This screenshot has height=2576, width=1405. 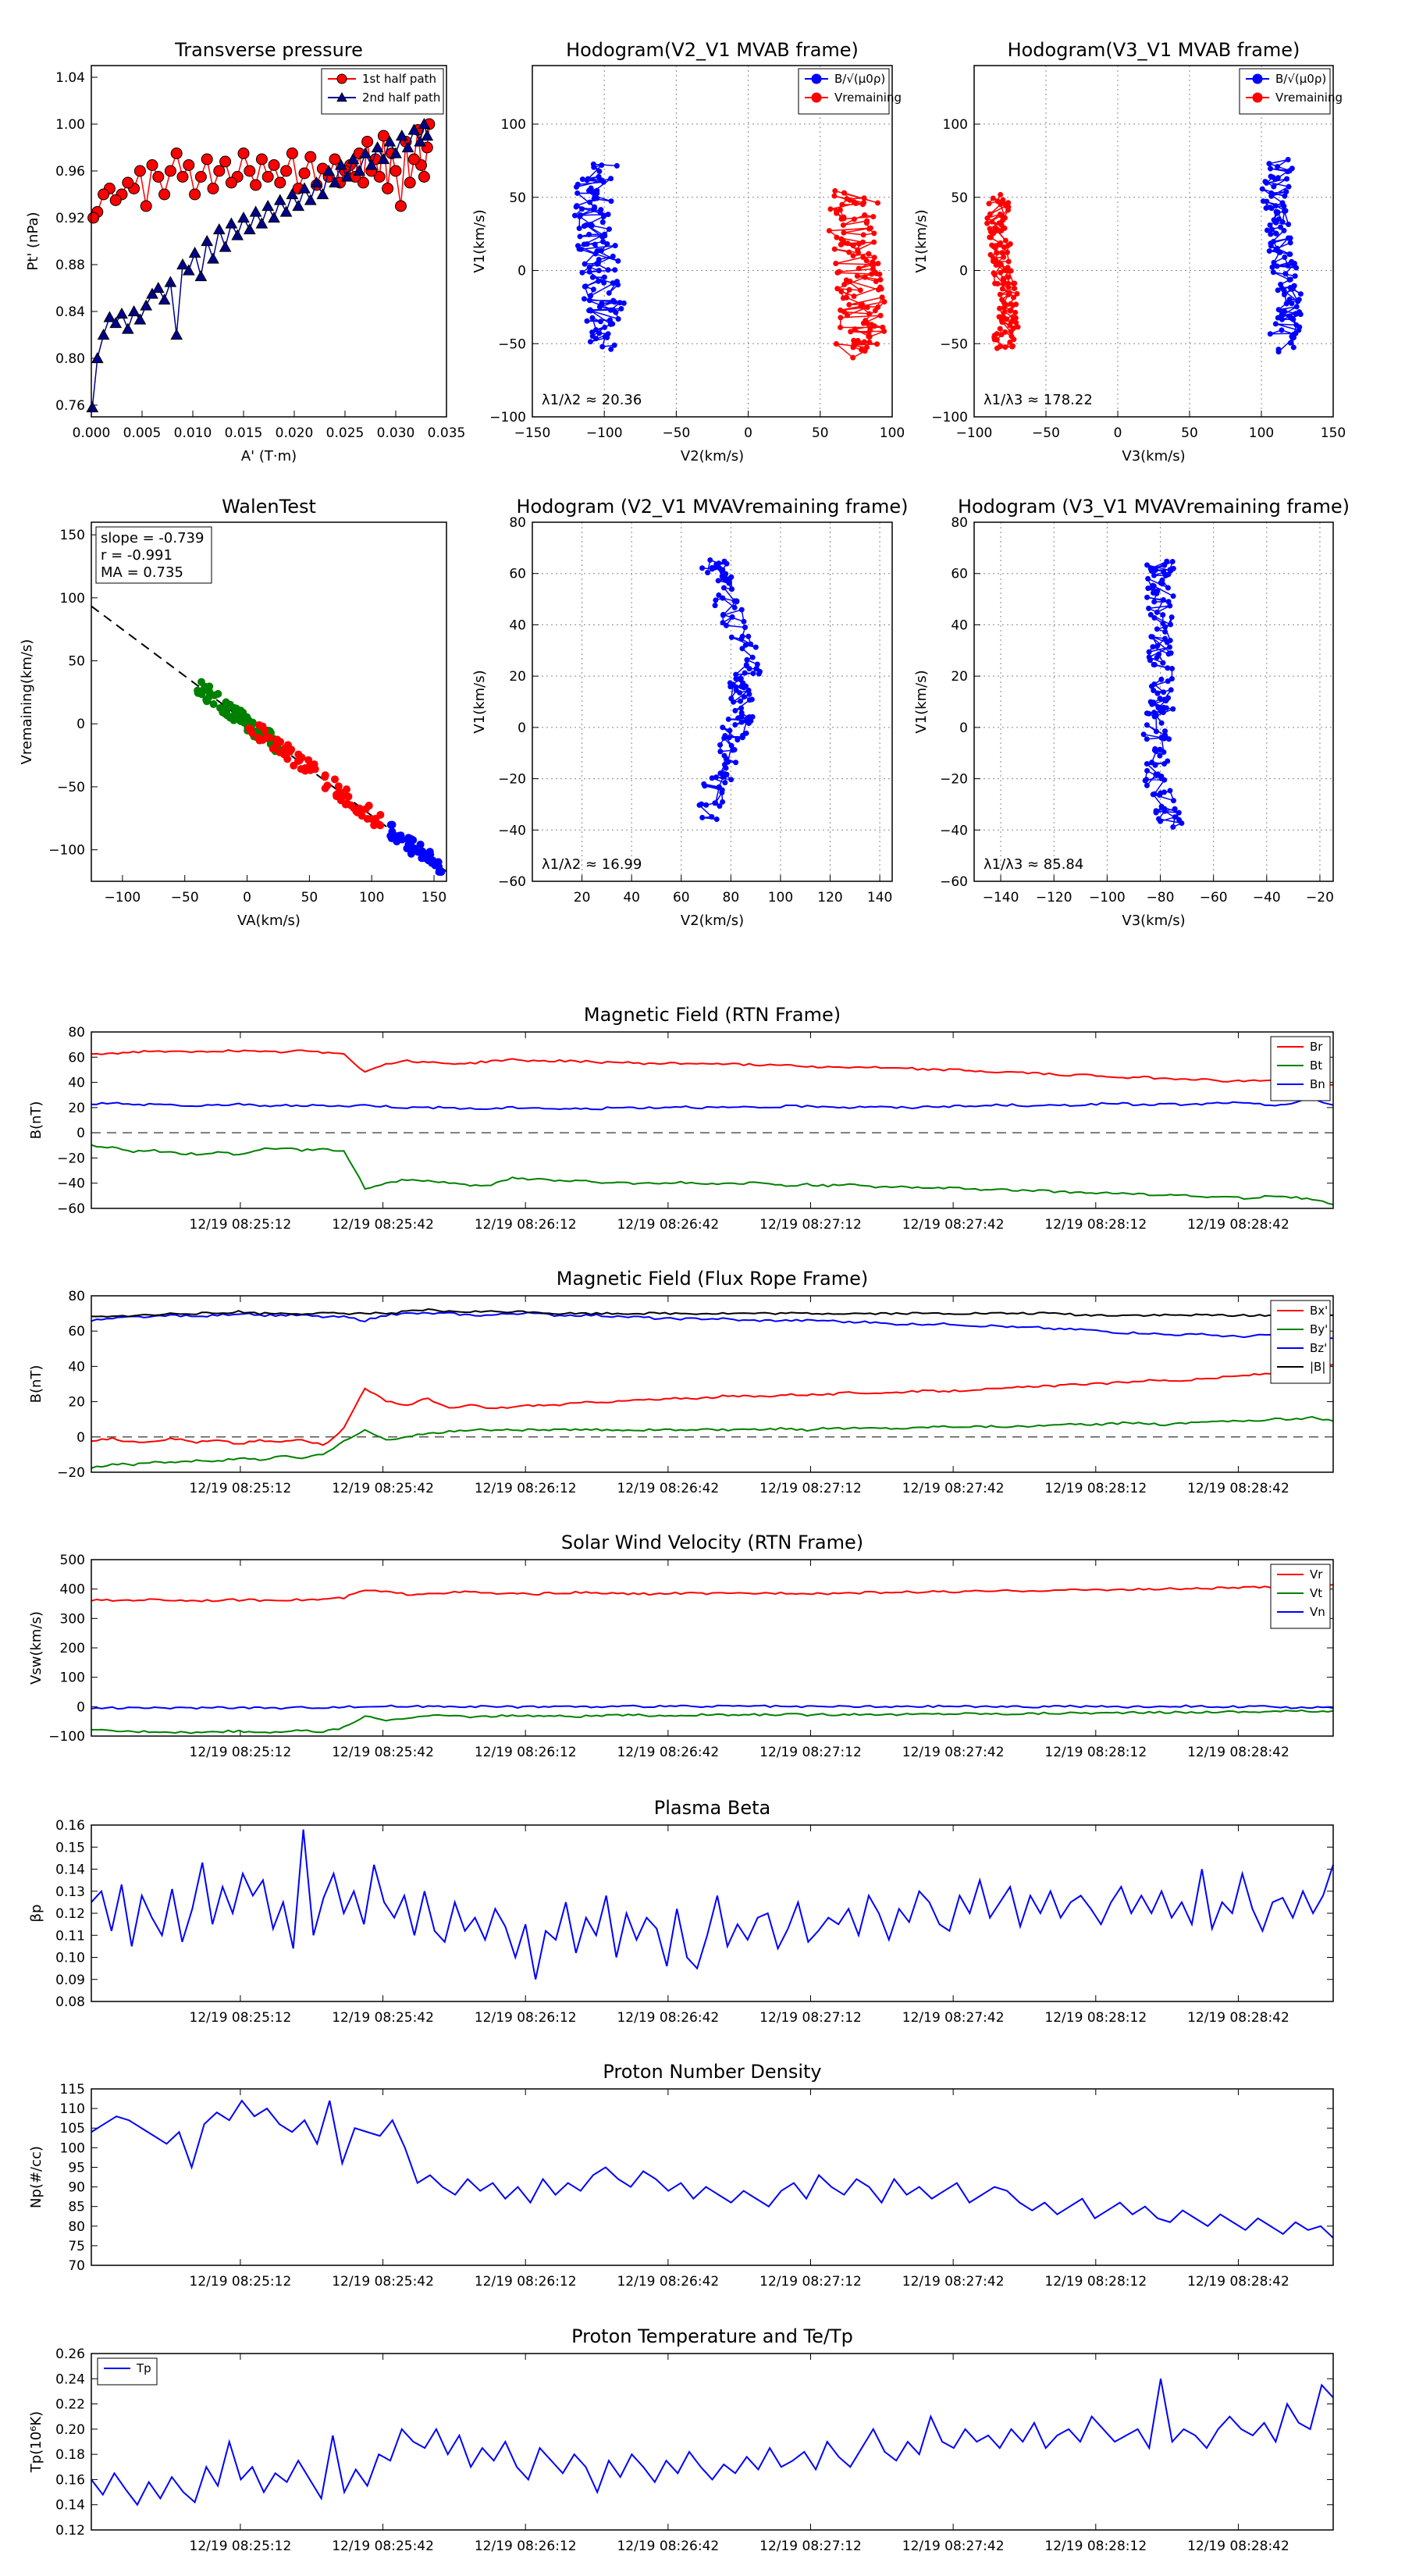 I want to click on x-tick-label: −80, so click(x=1161, y=898).